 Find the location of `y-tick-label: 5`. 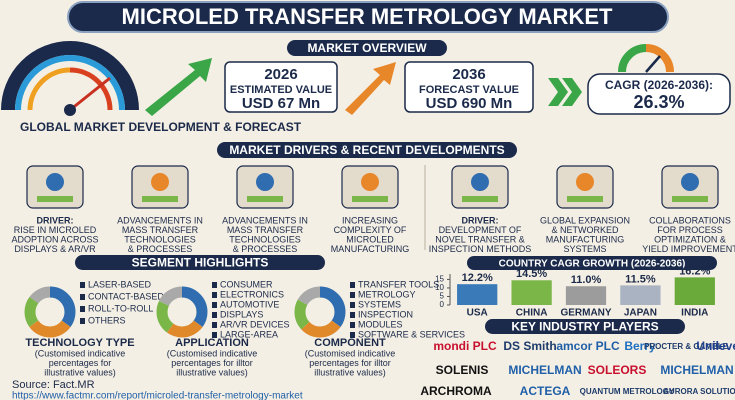

y-tick-label: 5 is located at coordinates (442, 296).